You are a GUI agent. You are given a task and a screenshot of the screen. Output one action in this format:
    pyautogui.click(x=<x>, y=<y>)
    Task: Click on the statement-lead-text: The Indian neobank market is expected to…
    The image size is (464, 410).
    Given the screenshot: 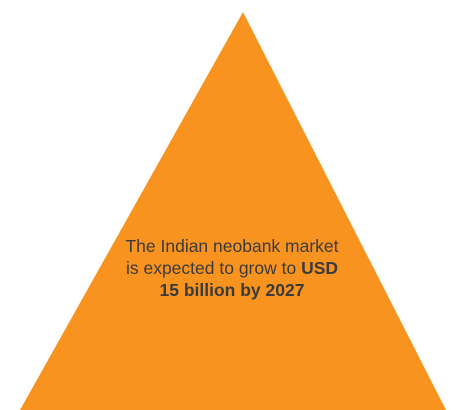 What is the action you would take?
    pyautogui.click(x=232, y=257)
    